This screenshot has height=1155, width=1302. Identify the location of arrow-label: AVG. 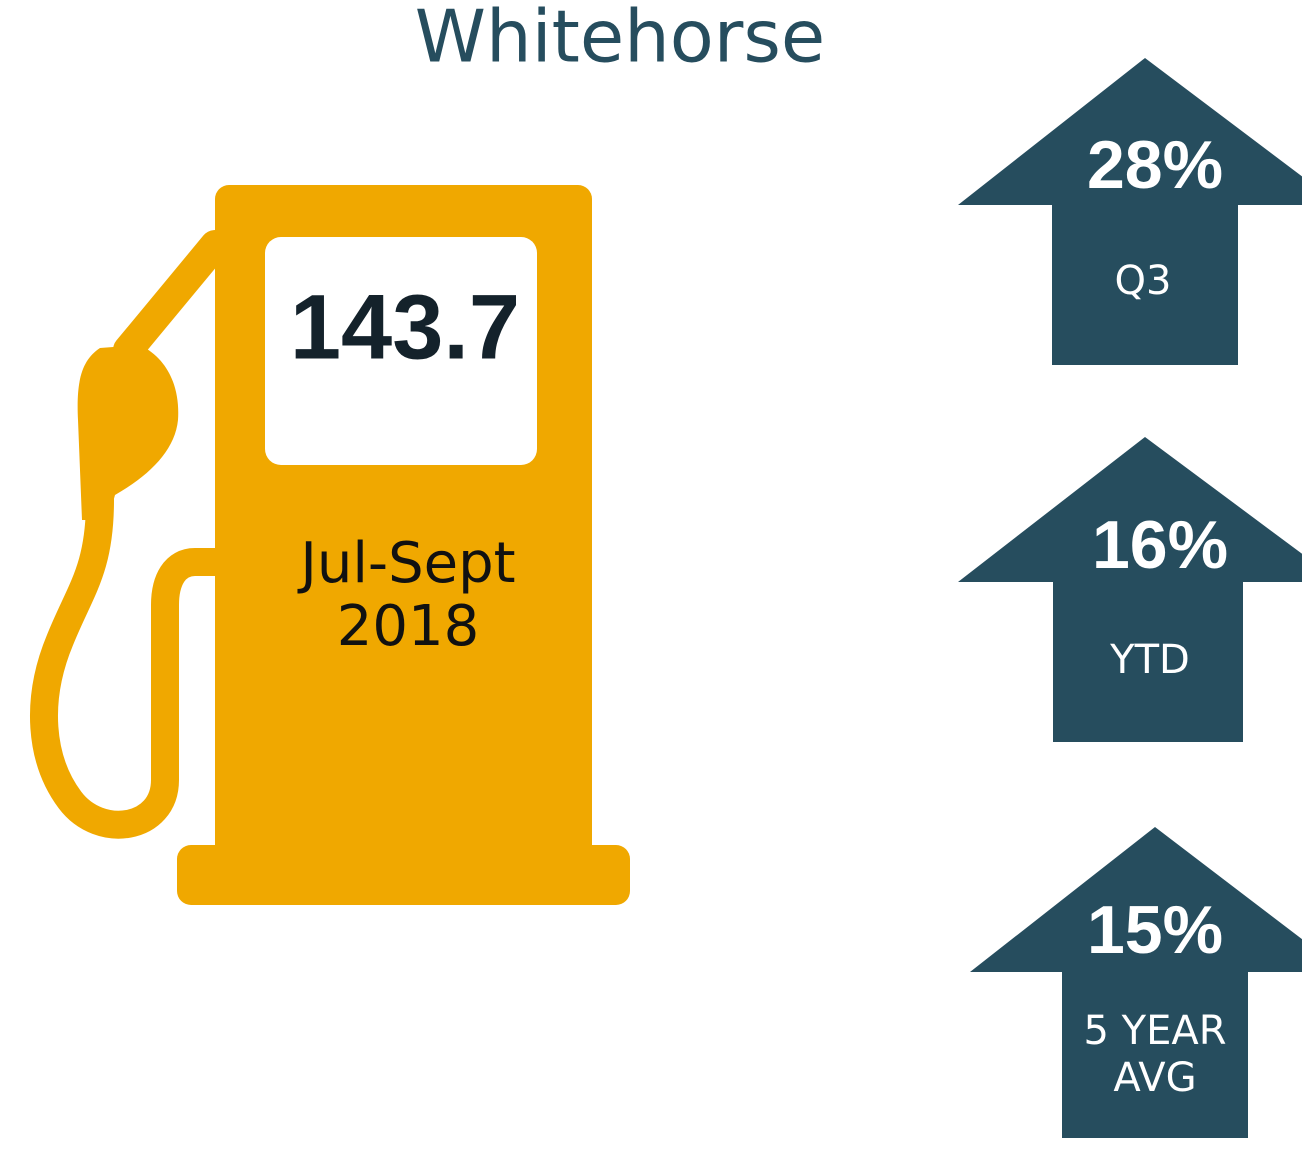
(1154, 1078).